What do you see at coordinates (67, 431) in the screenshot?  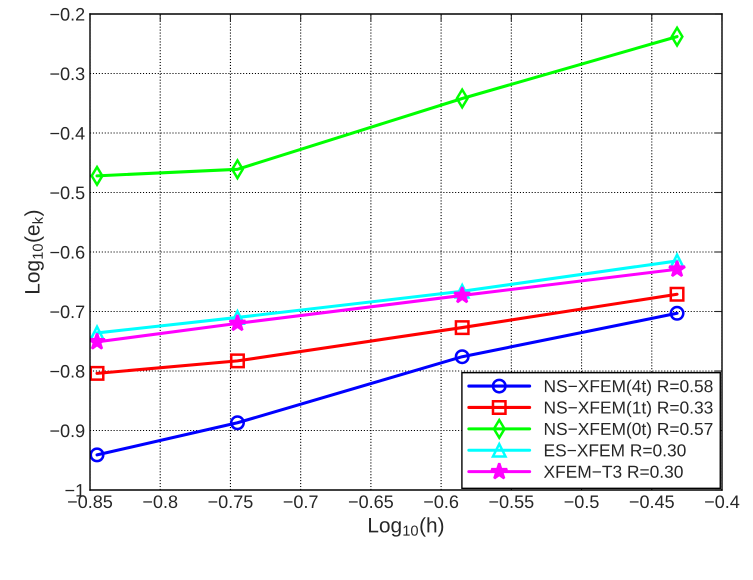 I see `y-tick-label: −0.9` at bounding box center [67, 431].